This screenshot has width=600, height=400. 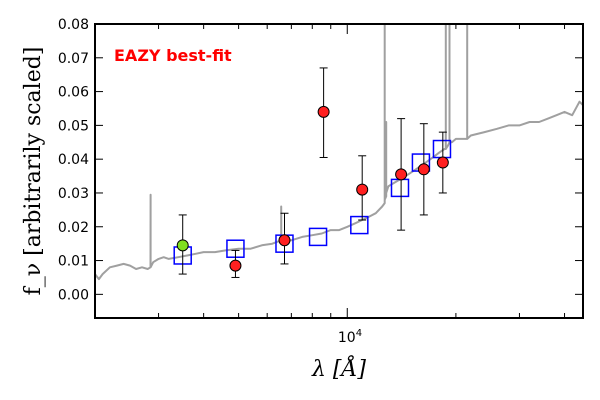 What do you see at coordinates (73, 228) in the screenshot?
I see `y-tick-label: 0.02` at bounding box center [73, 228].